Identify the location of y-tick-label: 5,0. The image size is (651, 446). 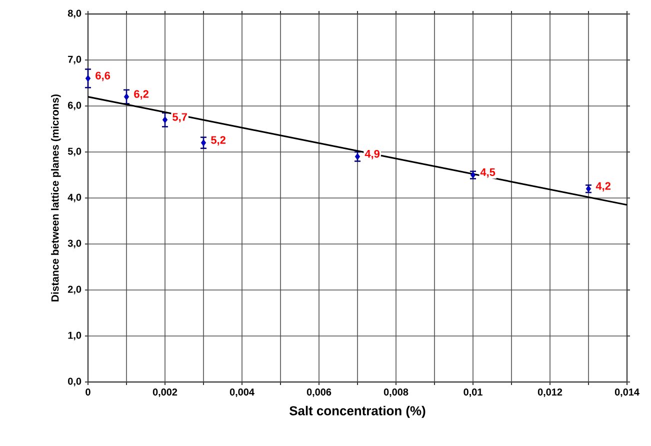
(75, 152).